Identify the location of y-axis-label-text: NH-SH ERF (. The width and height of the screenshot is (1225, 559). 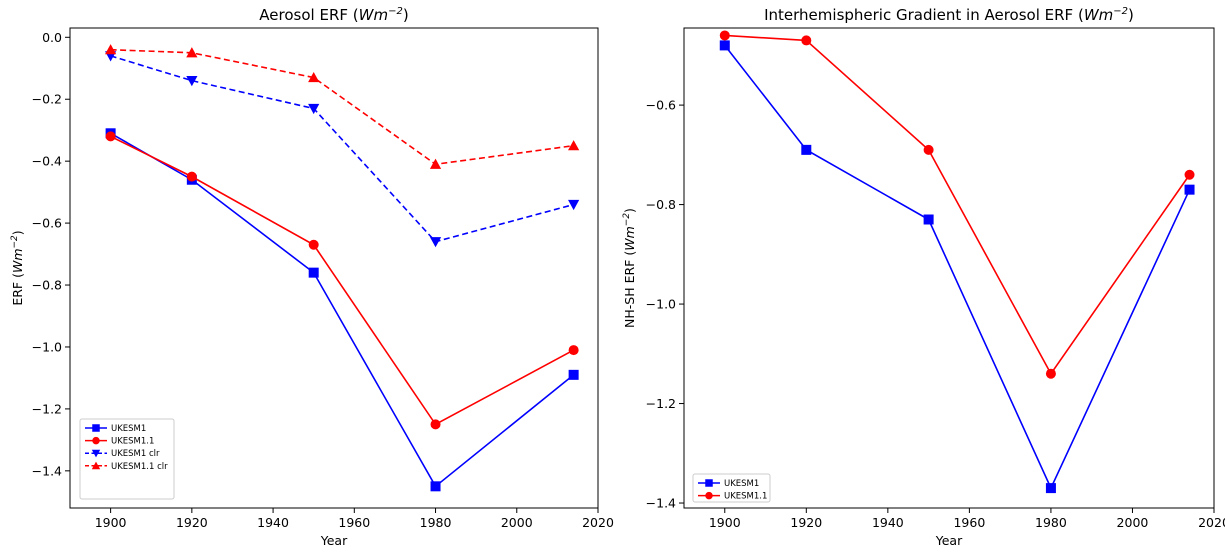
(629, 289).